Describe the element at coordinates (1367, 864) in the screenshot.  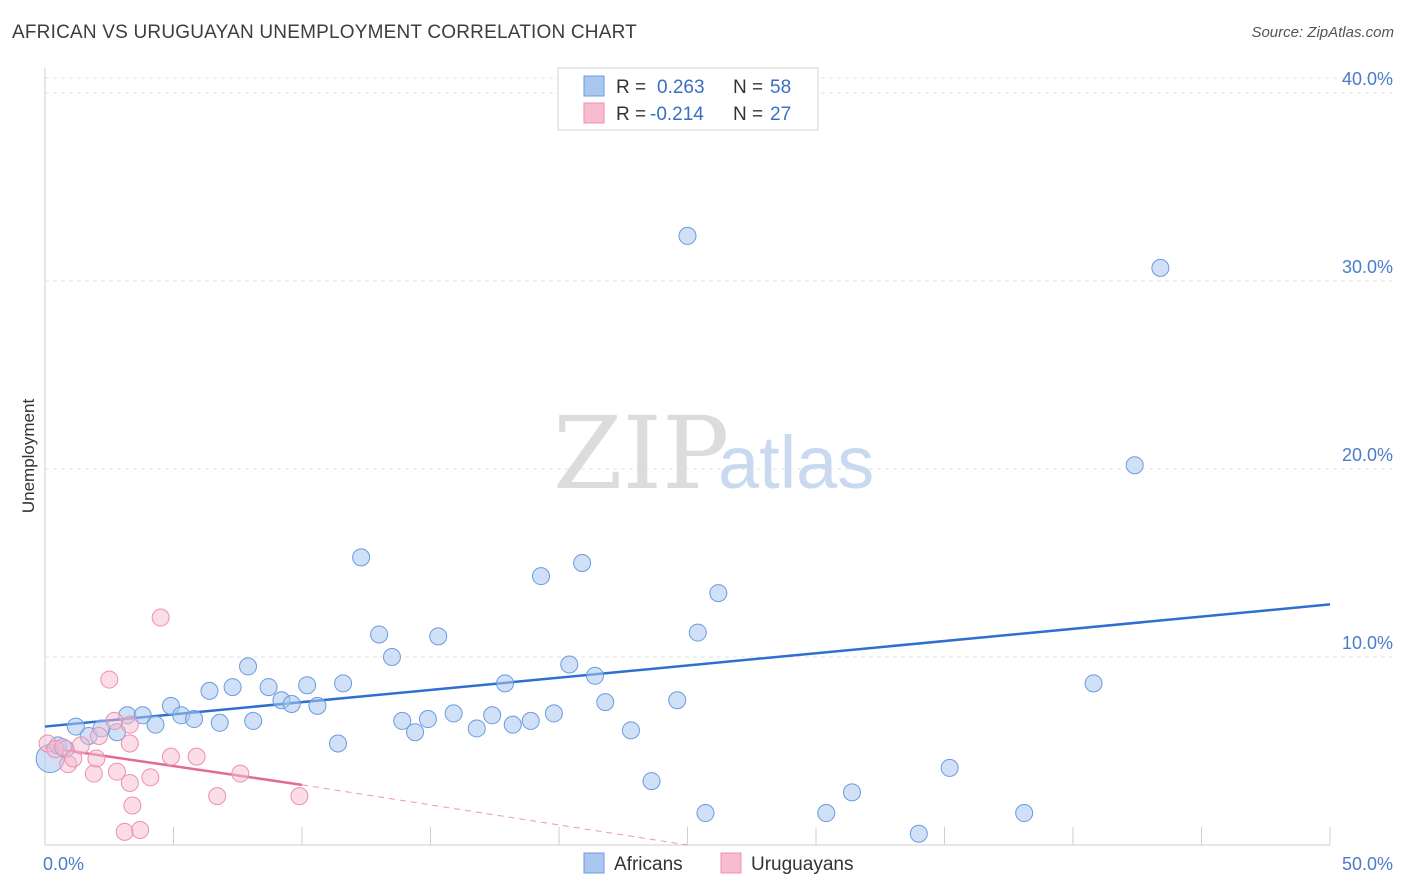
I see `x-tick-label-1: 50.0%` at that location.